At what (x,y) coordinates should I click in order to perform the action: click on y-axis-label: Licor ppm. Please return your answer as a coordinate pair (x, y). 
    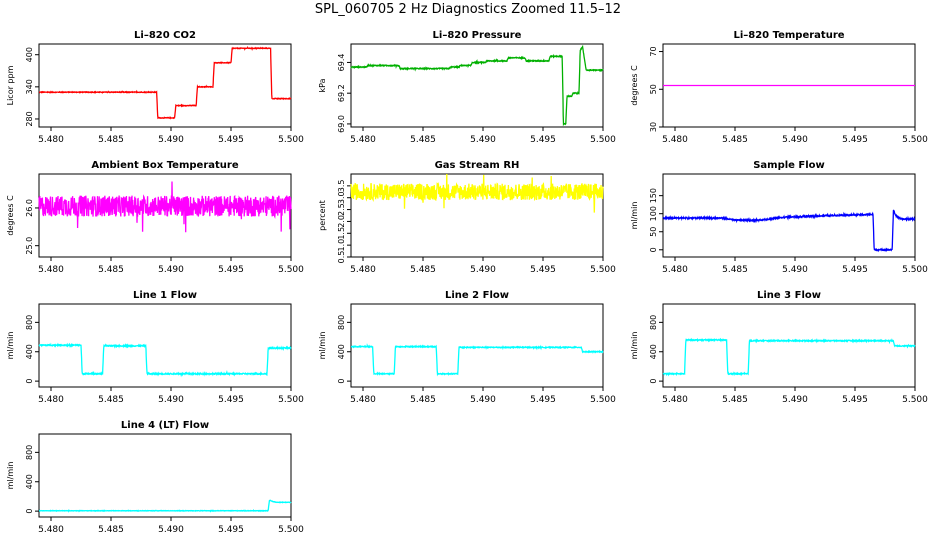
    Looking at the image, I should click on (10, 85).